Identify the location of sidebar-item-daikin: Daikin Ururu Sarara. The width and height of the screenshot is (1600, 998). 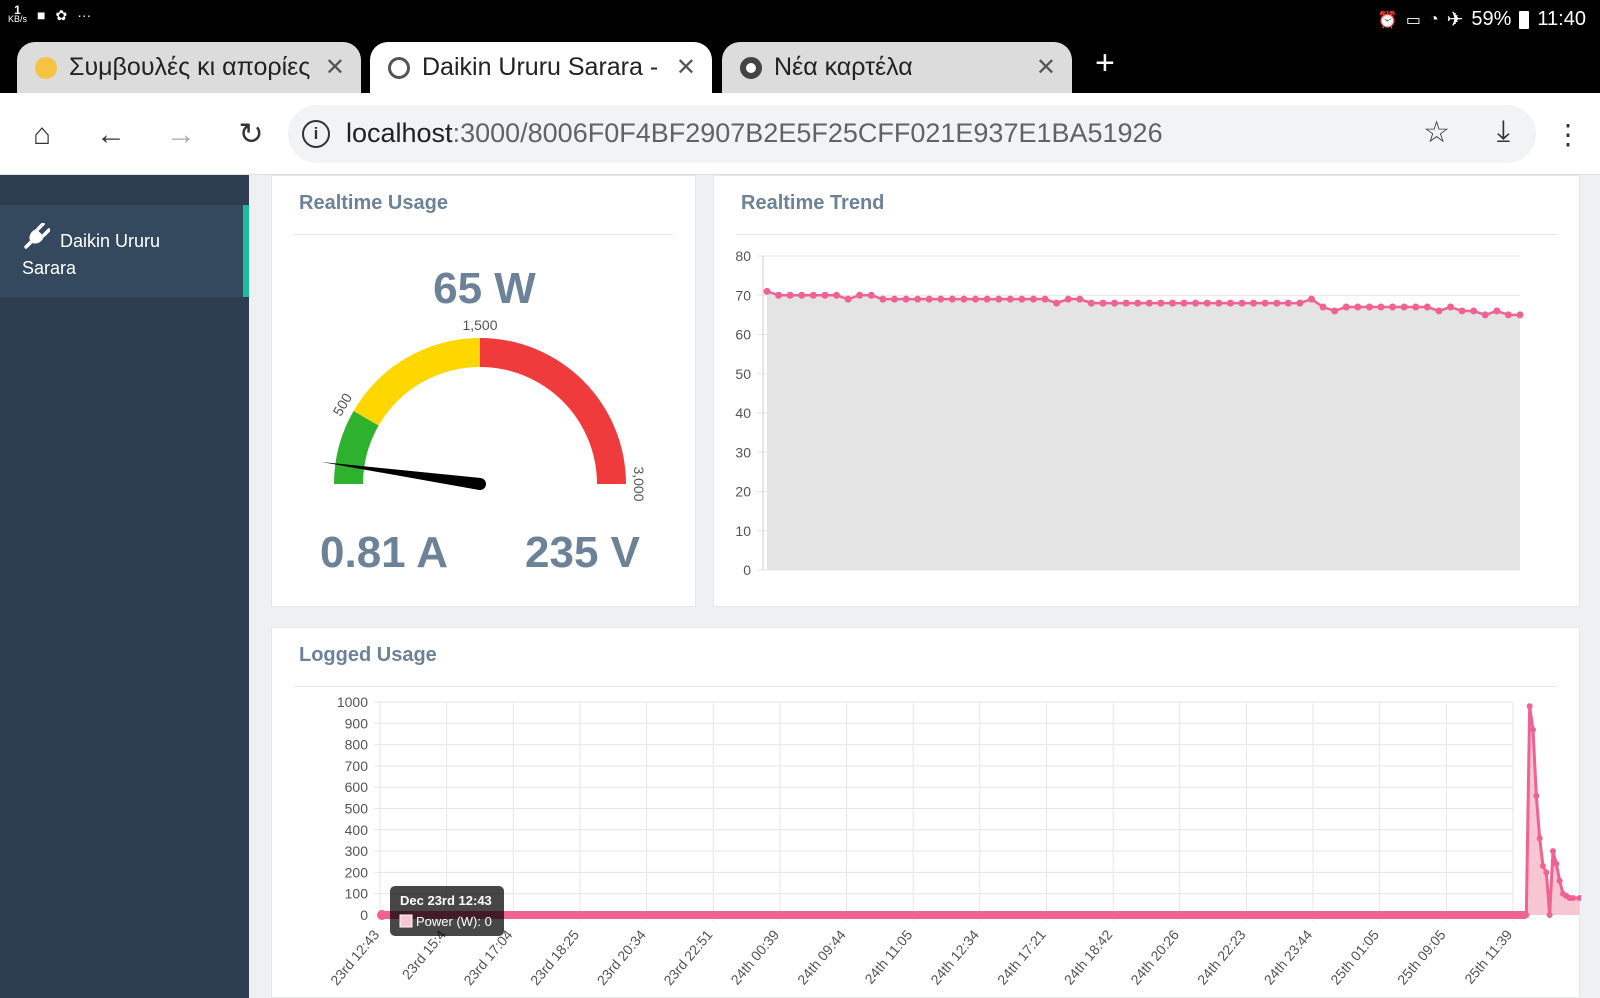
(124, 251).